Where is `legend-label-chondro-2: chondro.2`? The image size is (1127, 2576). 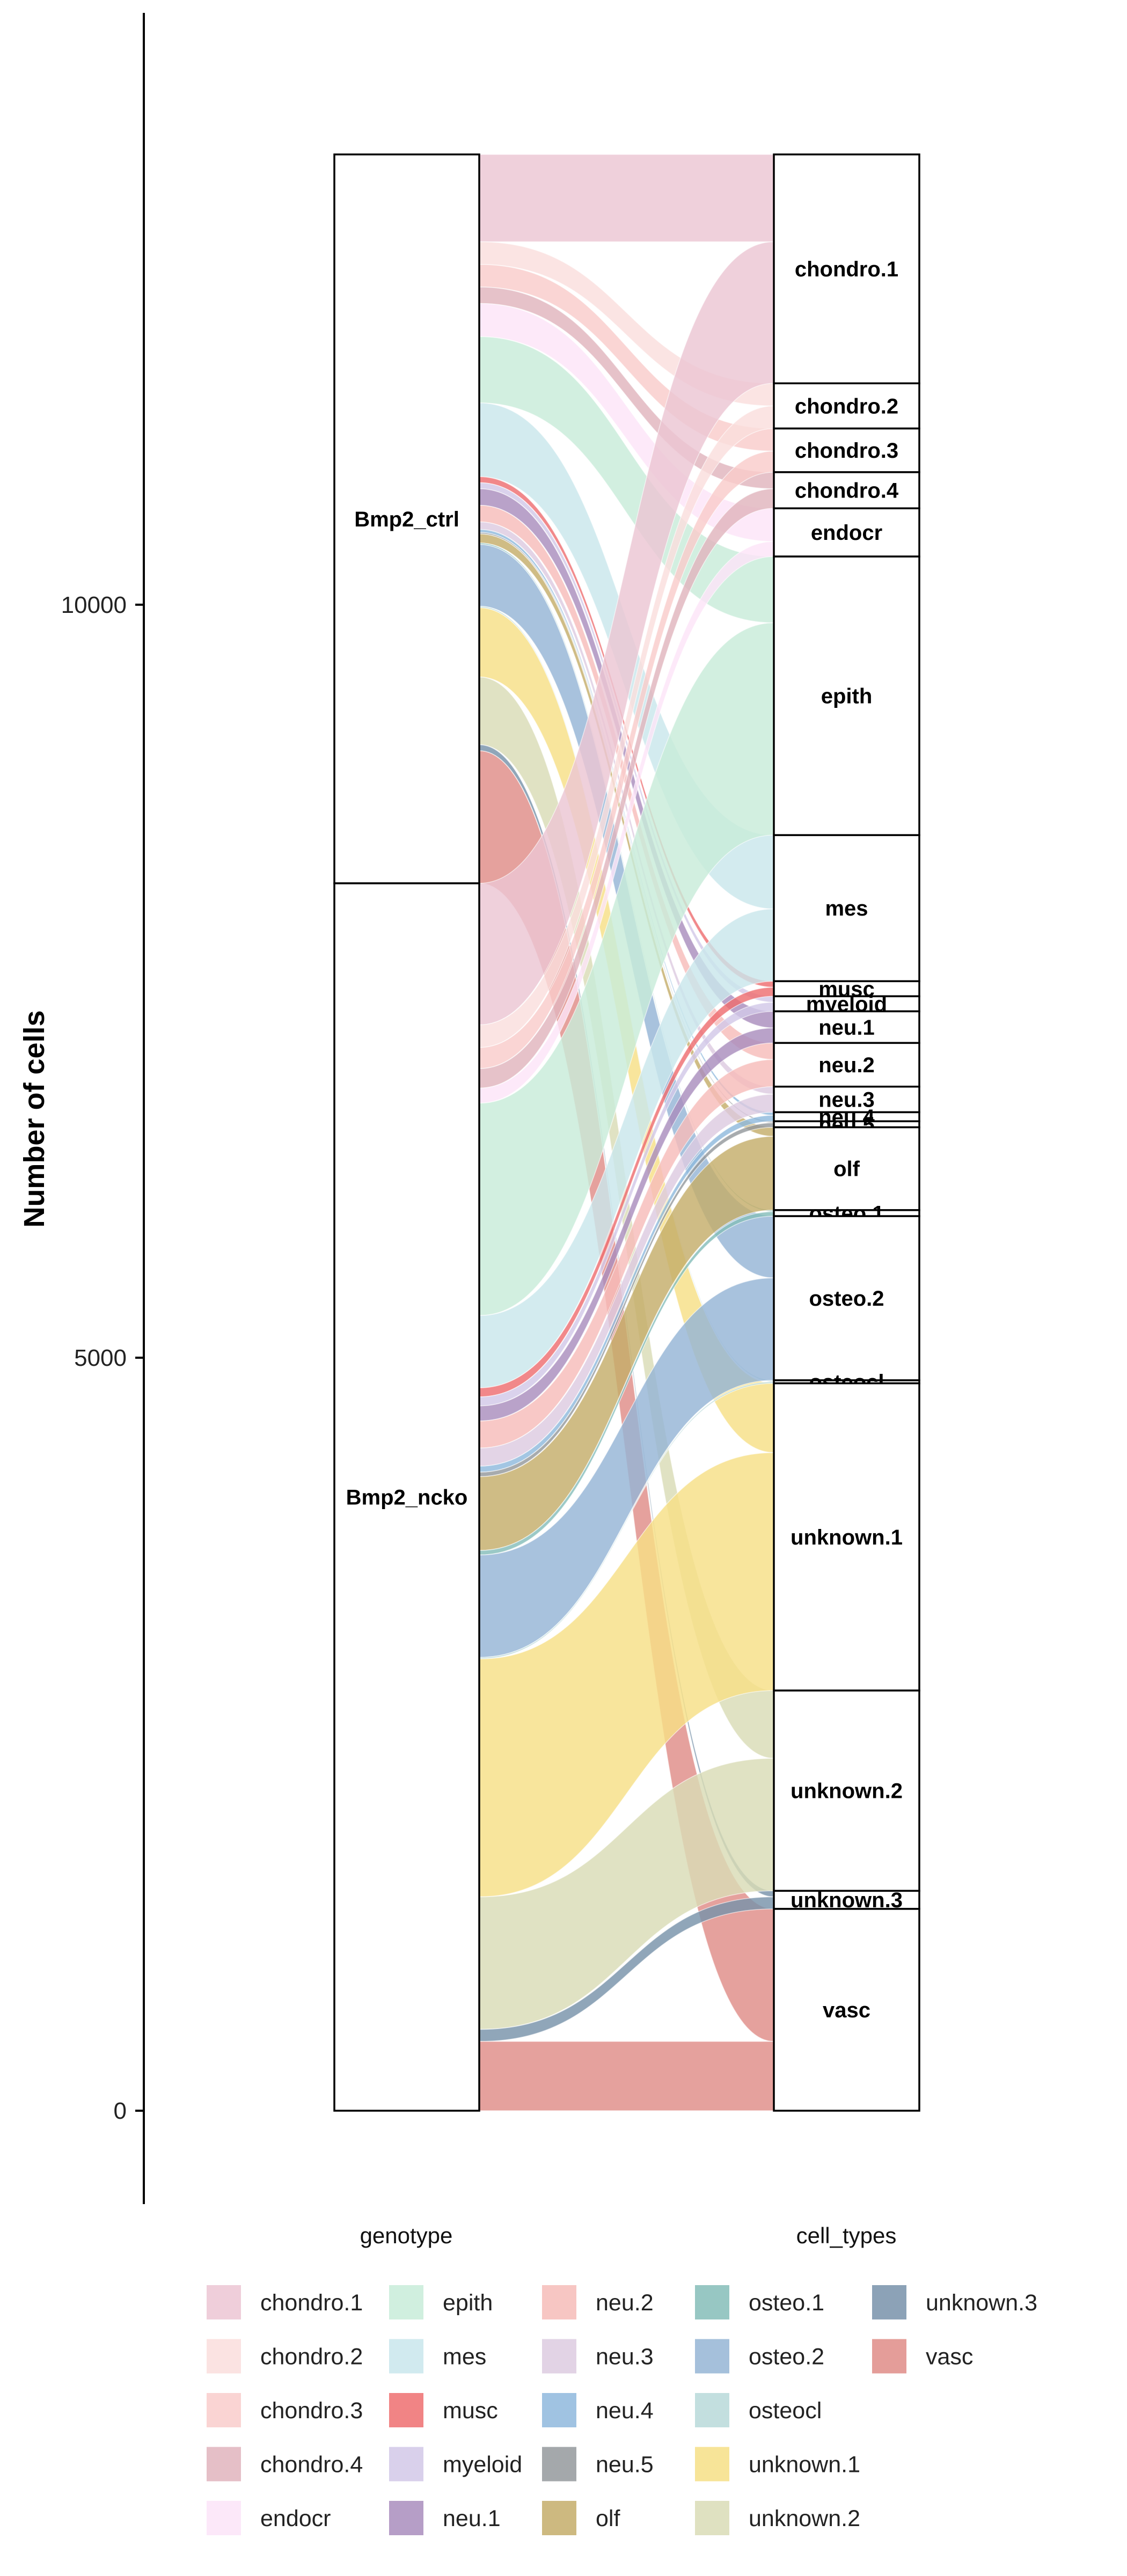
legend-label-chondro-2: chondro.2 is located at coordinates (311, 2357).